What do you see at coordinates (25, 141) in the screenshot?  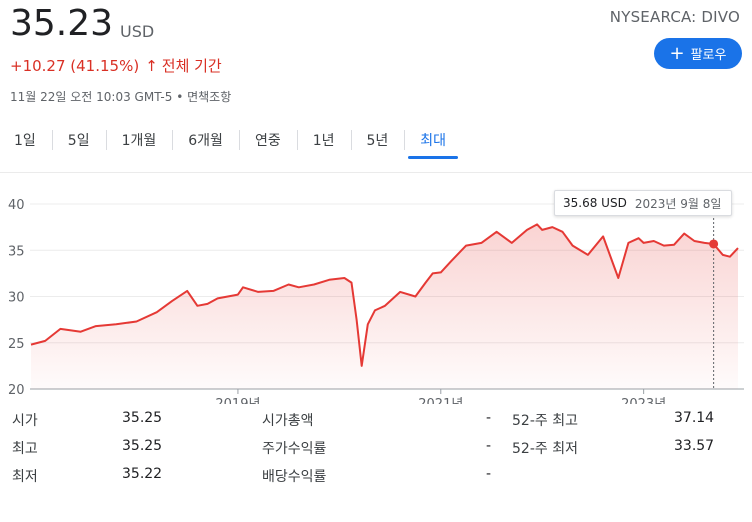 I see `tab-1d: 1일` at bounding box center [25, 141].